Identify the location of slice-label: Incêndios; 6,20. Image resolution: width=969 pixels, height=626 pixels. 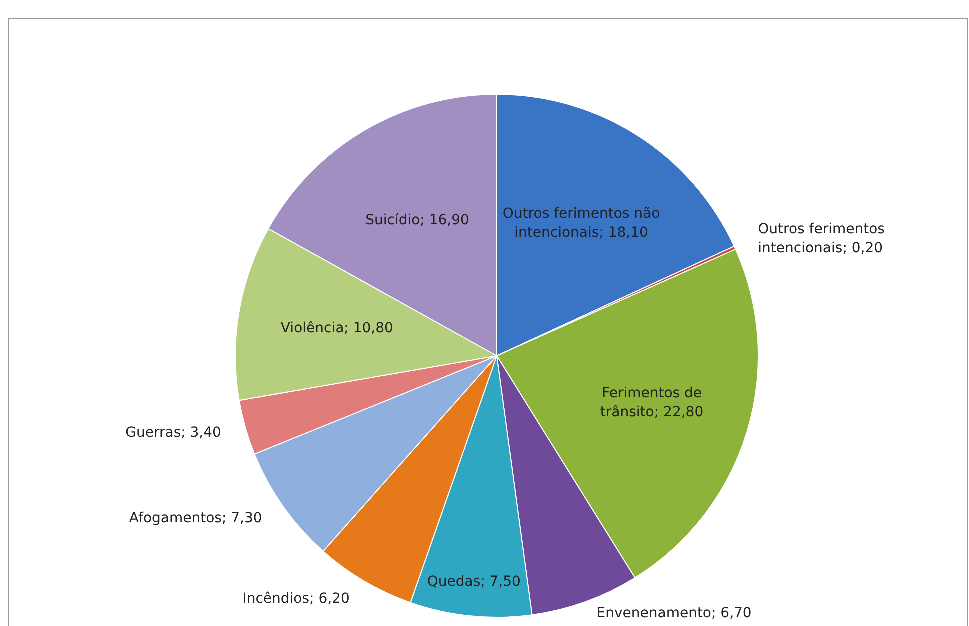
(296, 599).